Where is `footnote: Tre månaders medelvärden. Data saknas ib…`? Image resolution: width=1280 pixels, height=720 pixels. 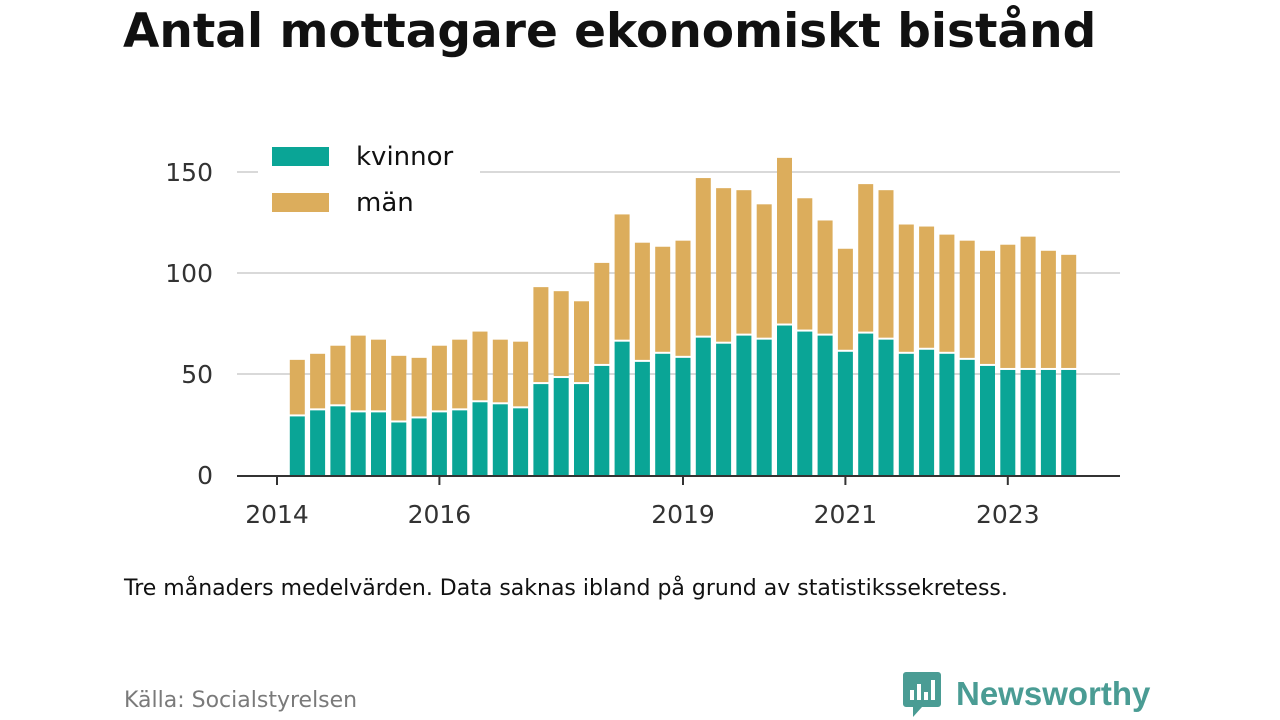 footnote: Tre månaders medelvärden. Data saknas ib… is located at coordinates (566, 588).